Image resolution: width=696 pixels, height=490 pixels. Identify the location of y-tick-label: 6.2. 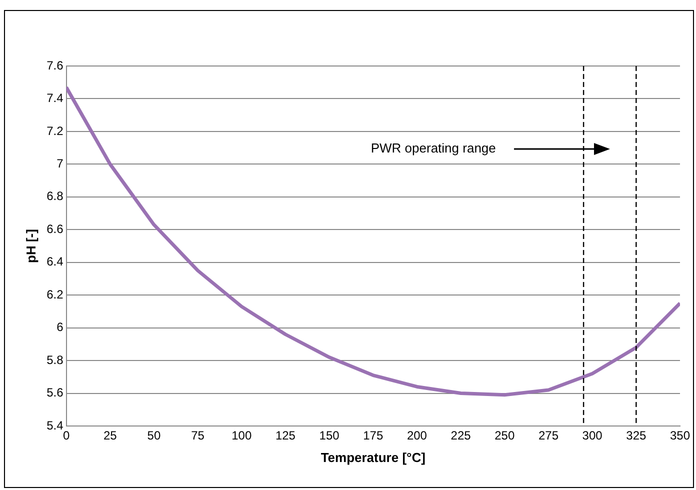
(55, 294).